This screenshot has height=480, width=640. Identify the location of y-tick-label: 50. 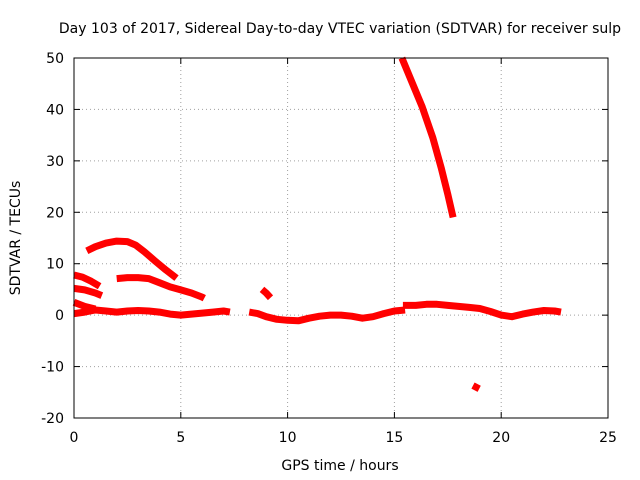
(55, 59).